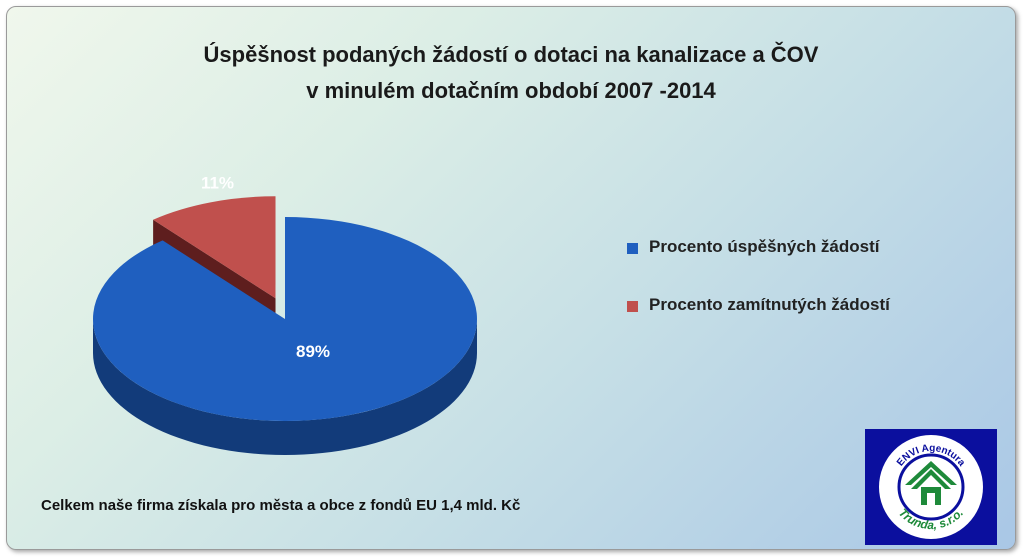 This screenshot has width=1024, height=558. What do you see at coordinates (632, 248) in the screenshot?
I see `legend-swatch-success` at bounding box center [632, 248].